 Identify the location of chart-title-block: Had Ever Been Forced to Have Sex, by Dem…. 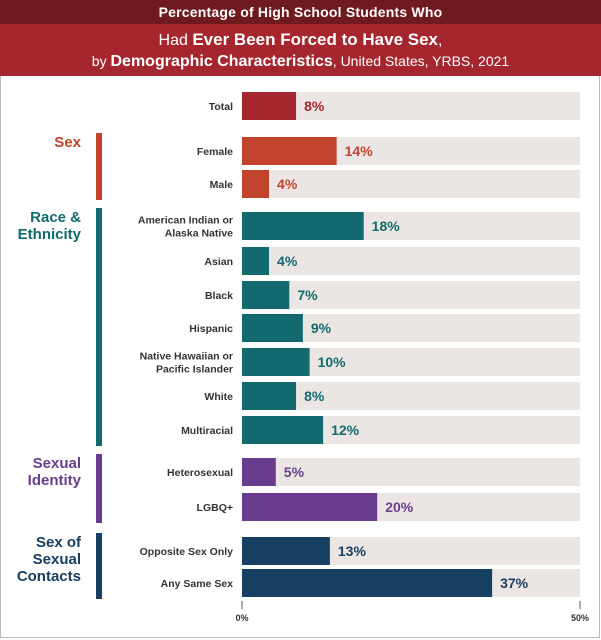
(300, 50).